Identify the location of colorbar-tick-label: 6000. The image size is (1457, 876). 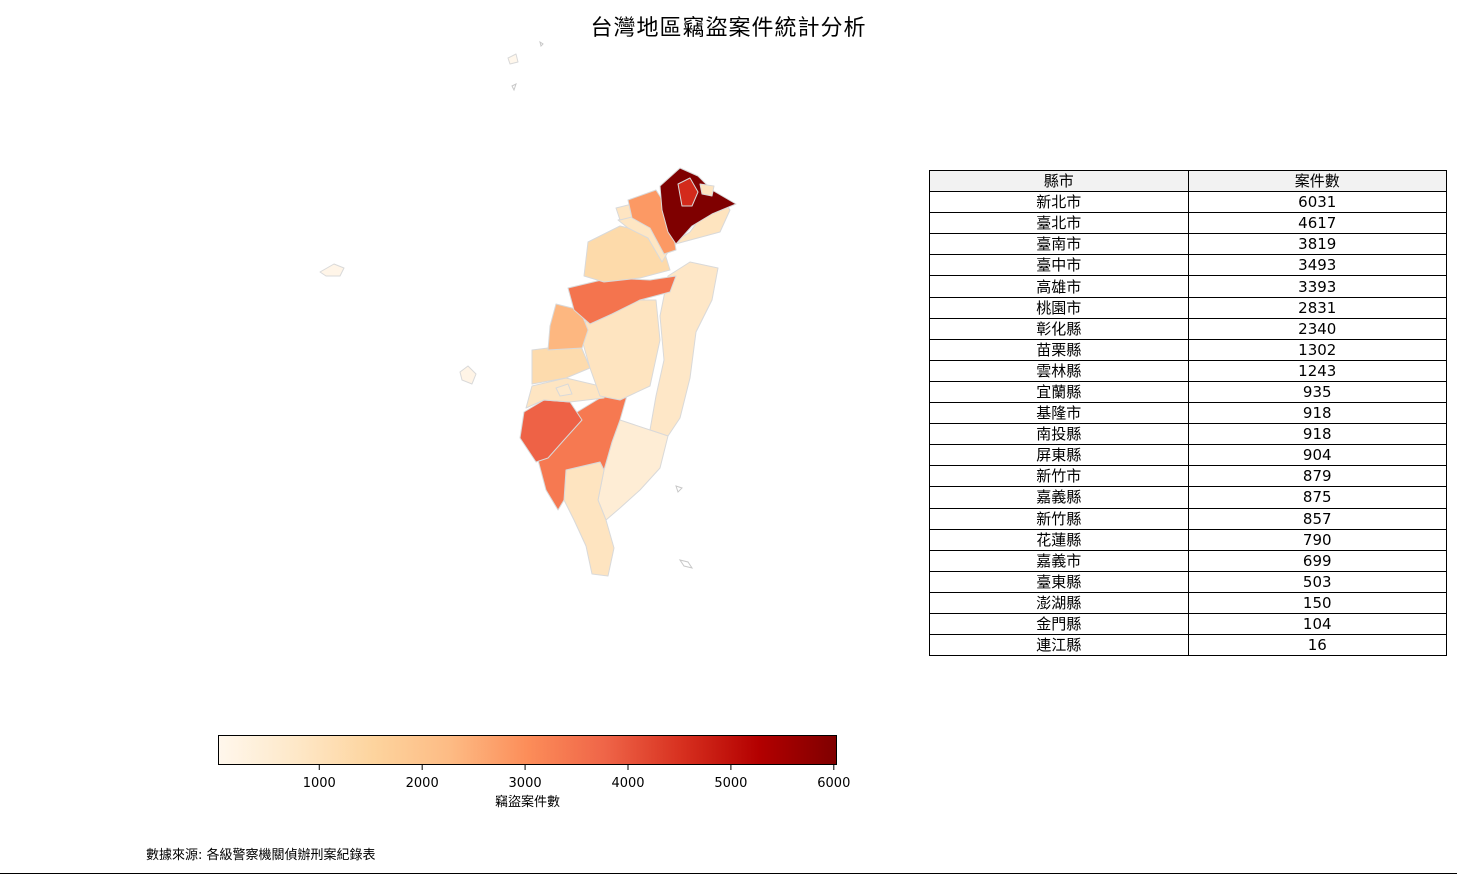
(833, 783).